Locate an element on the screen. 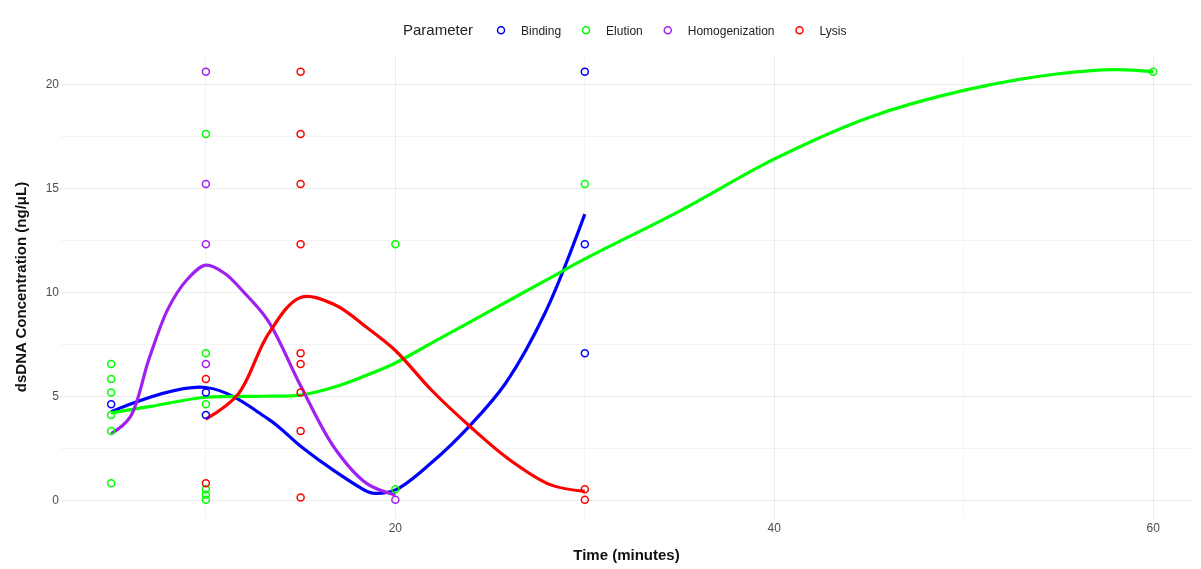 This screenshot has width=1201, height=569. y-tick-label: 20 is located at coordinates (52, 84).